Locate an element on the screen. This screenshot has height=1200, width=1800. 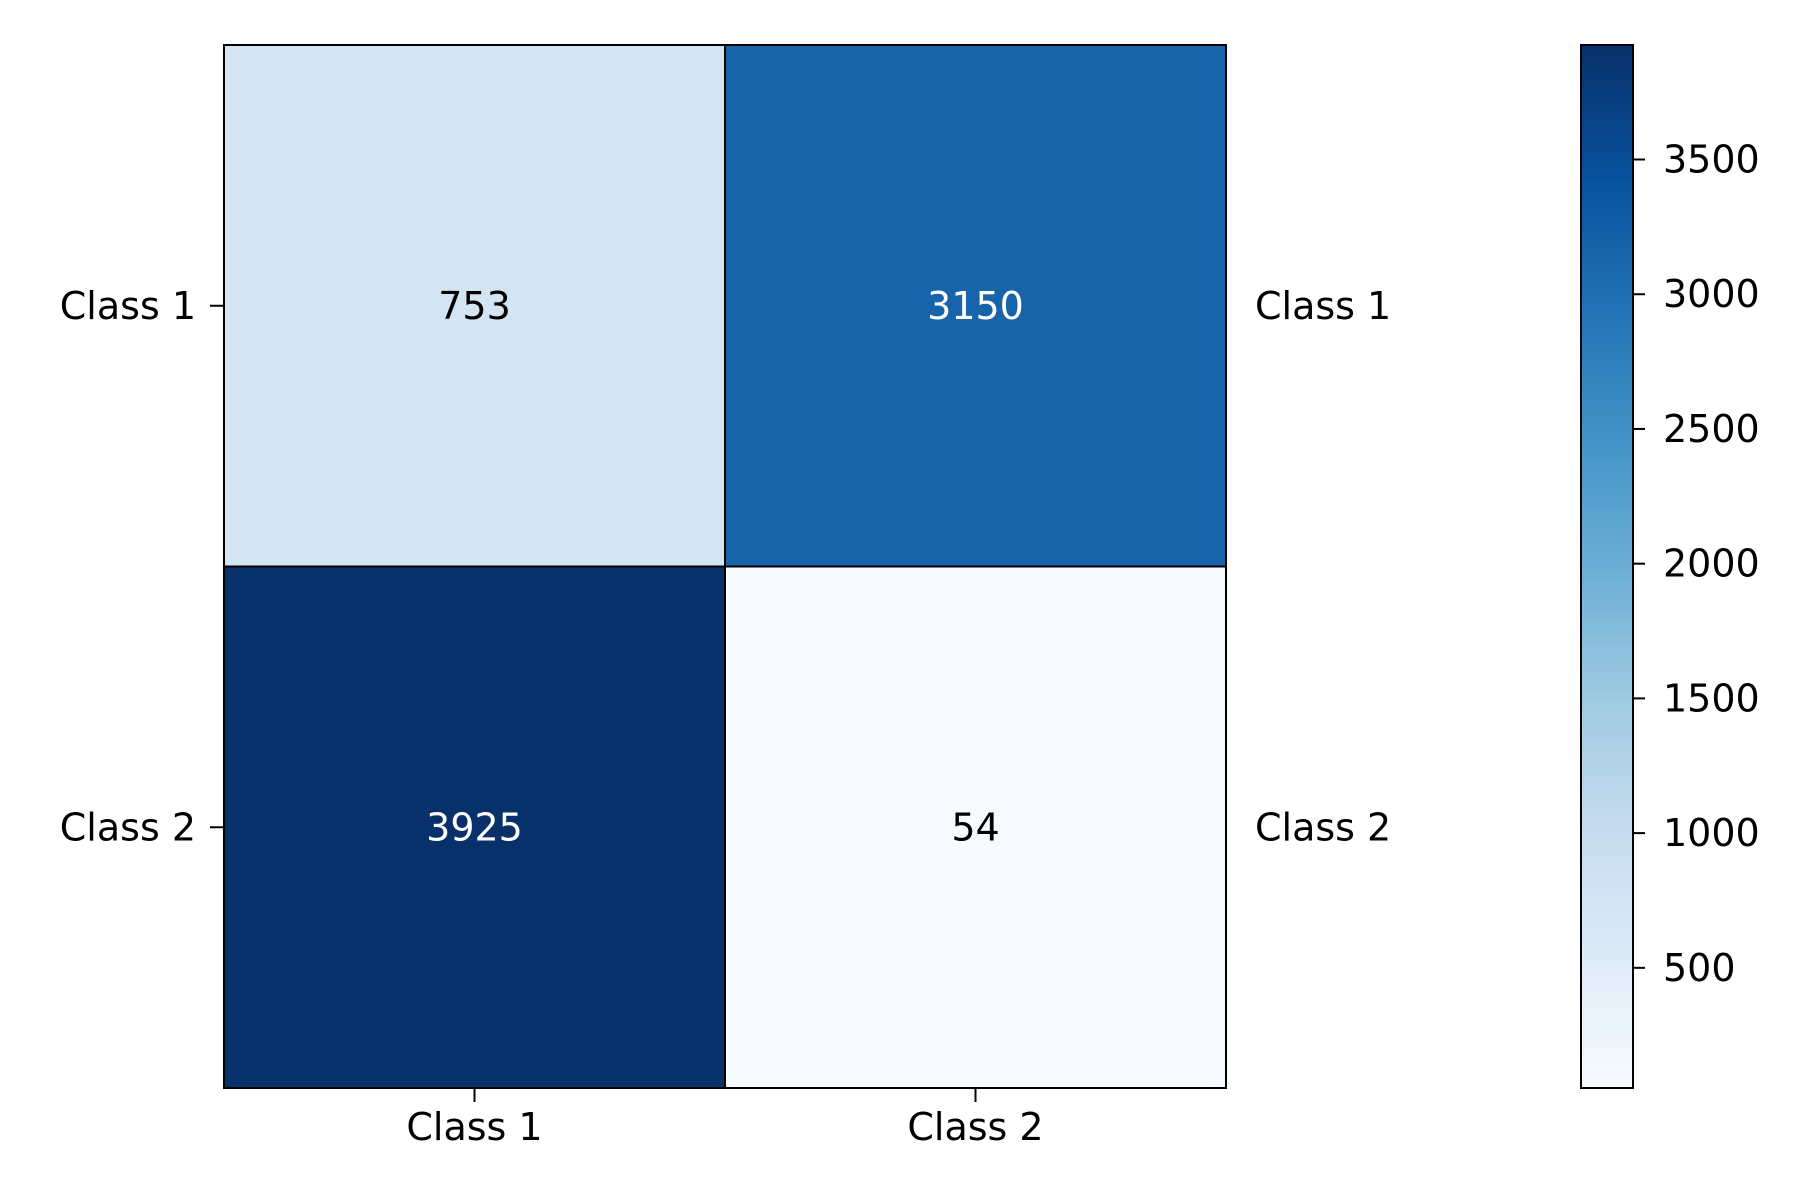
heatmap-cell-r2-c2 is located at coordinates (975, 827).